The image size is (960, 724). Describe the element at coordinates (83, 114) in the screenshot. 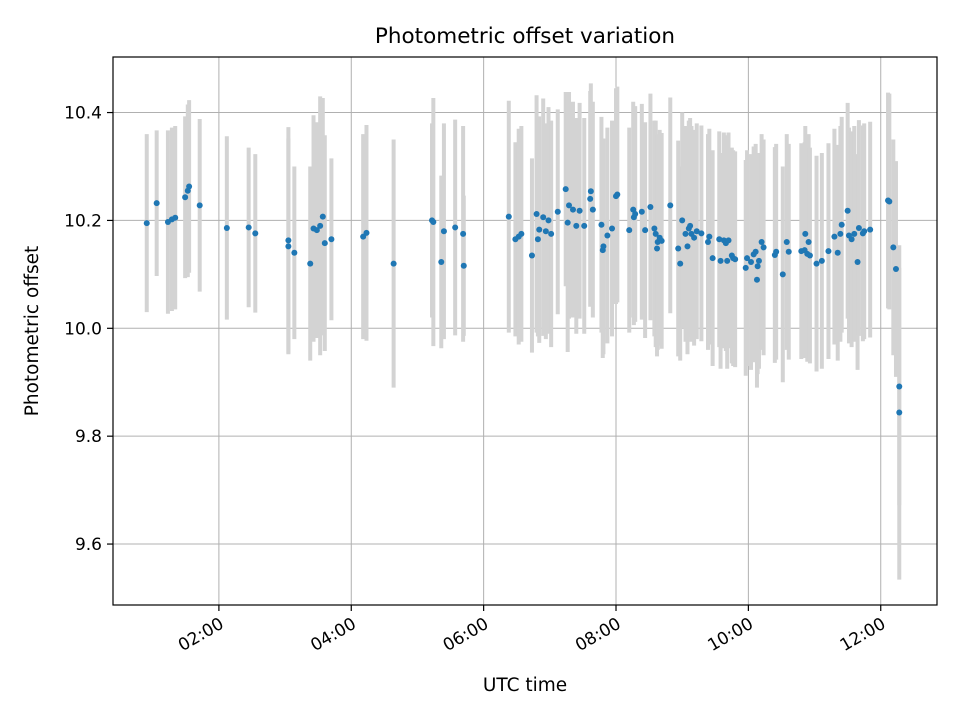

I see `y-tick-label: 10.4` at that location.